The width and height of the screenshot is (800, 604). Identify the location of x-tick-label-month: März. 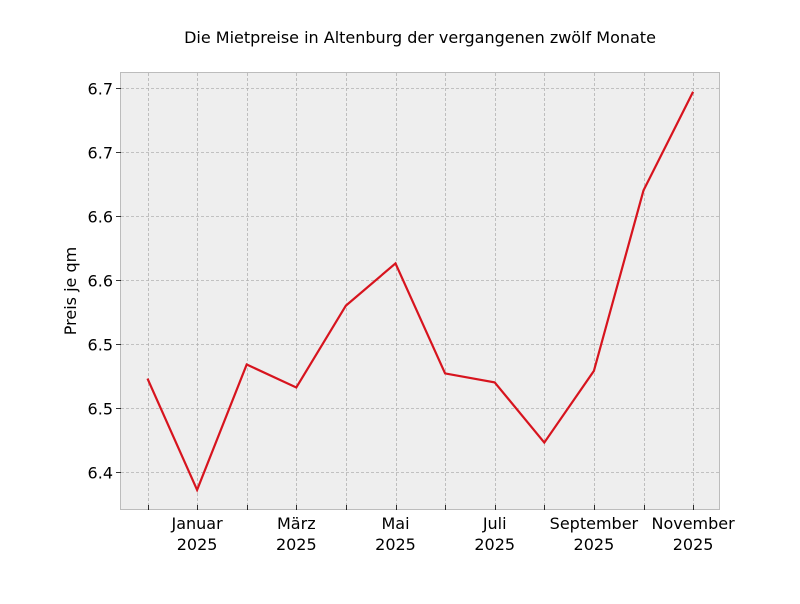
(296, 523).